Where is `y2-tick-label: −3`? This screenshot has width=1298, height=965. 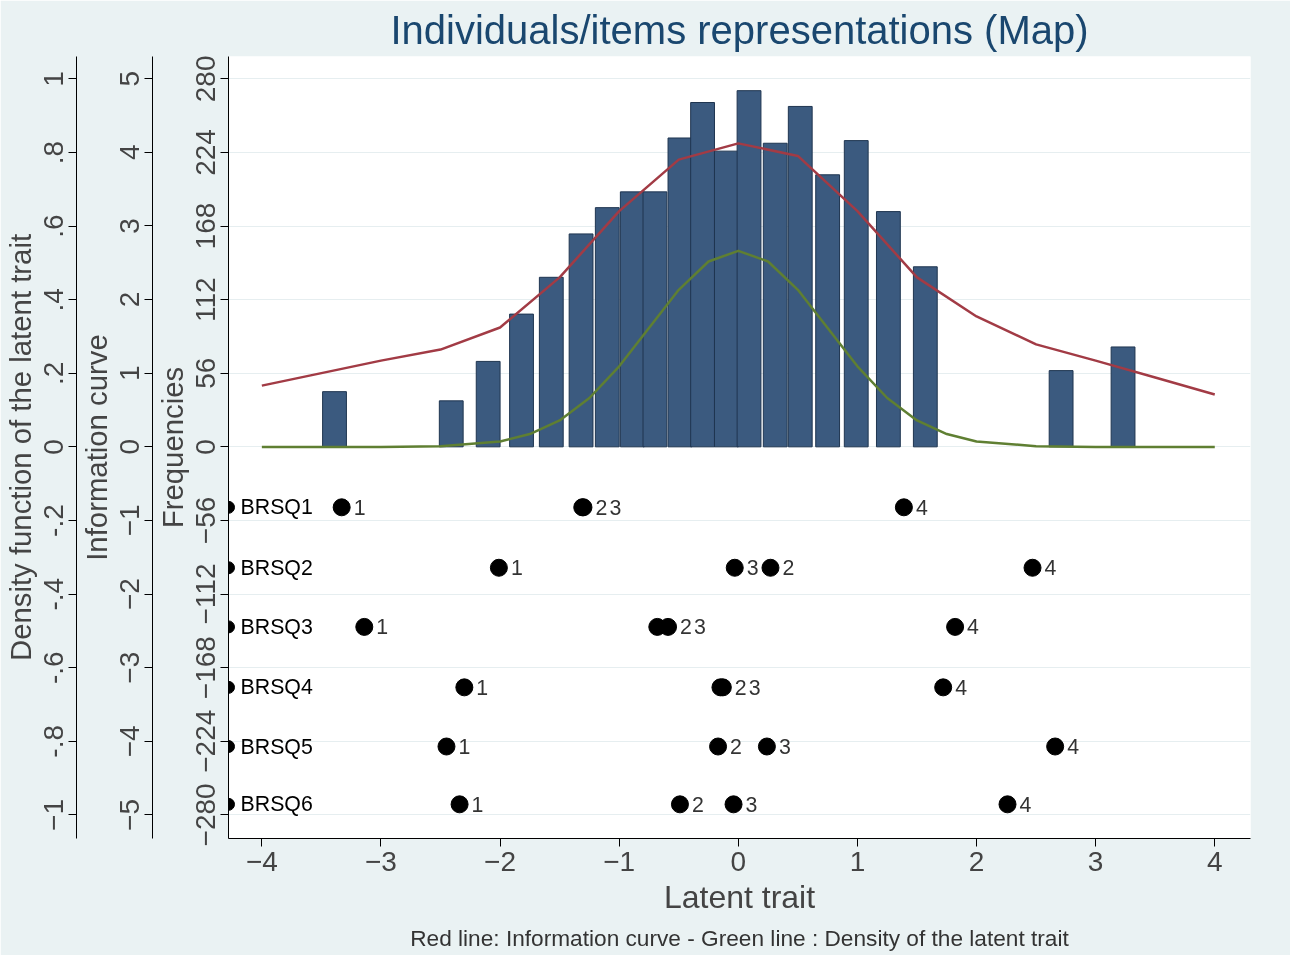
y2-tick-label: −3 is located at coordinates (130, 667).